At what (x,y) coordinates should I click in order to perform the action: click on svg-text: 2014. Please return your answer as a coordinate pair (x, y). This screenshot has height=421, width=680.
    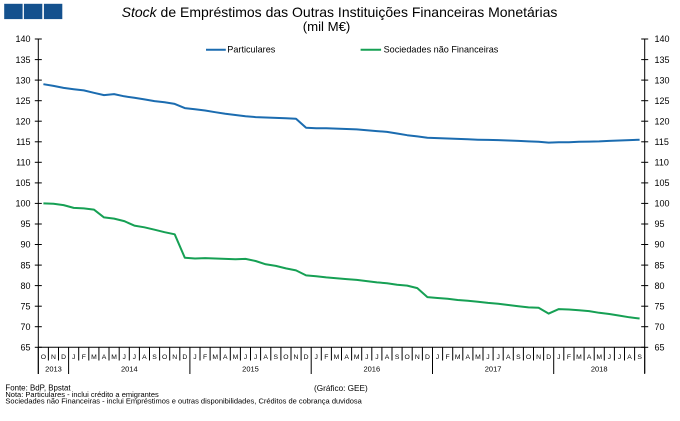
    Looking at the image, I should click on (129, 369).